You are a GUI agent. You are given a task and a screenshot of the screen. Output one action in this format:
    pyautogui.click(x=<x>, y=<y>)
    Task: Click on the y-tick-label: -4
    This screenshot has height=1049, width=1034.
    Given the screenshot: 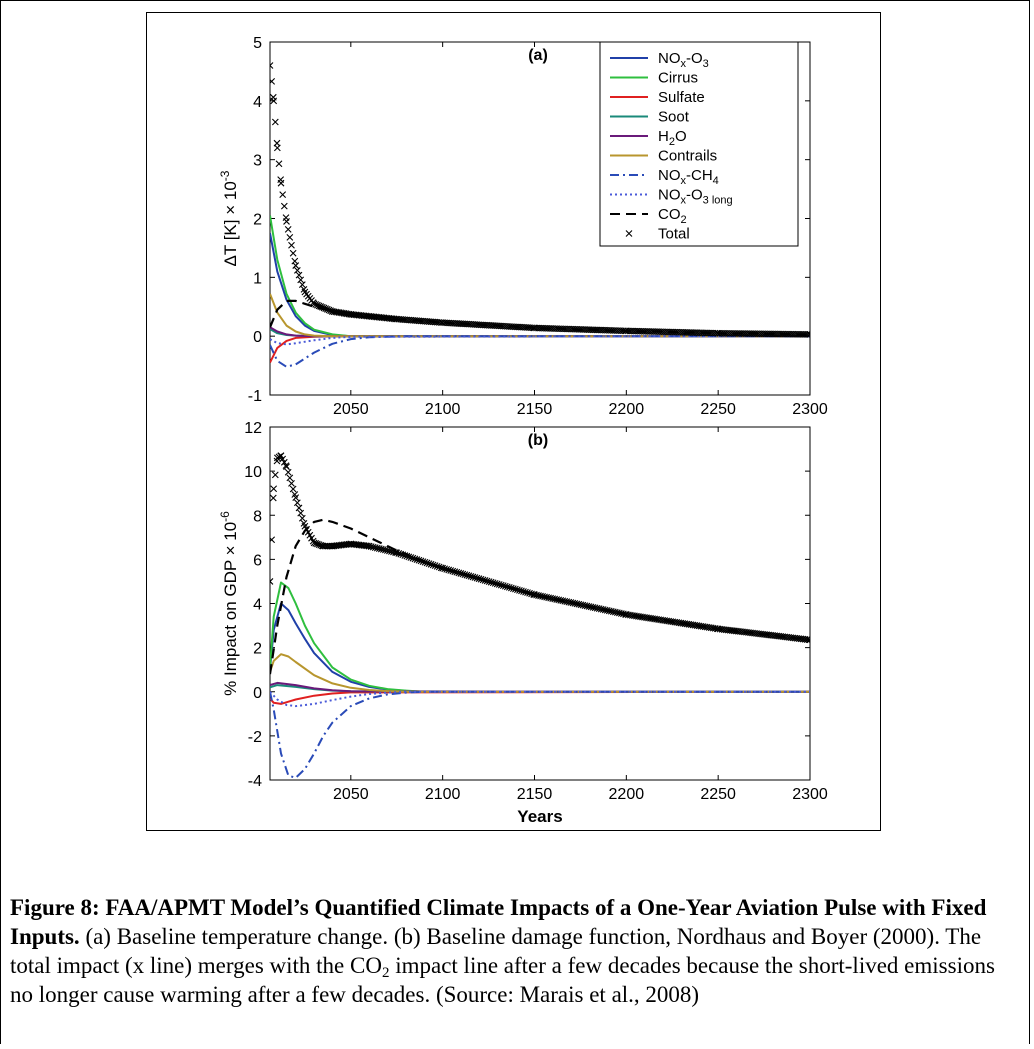 What is the action you would take?
    pyautogui.click(x=255, y=781)
    